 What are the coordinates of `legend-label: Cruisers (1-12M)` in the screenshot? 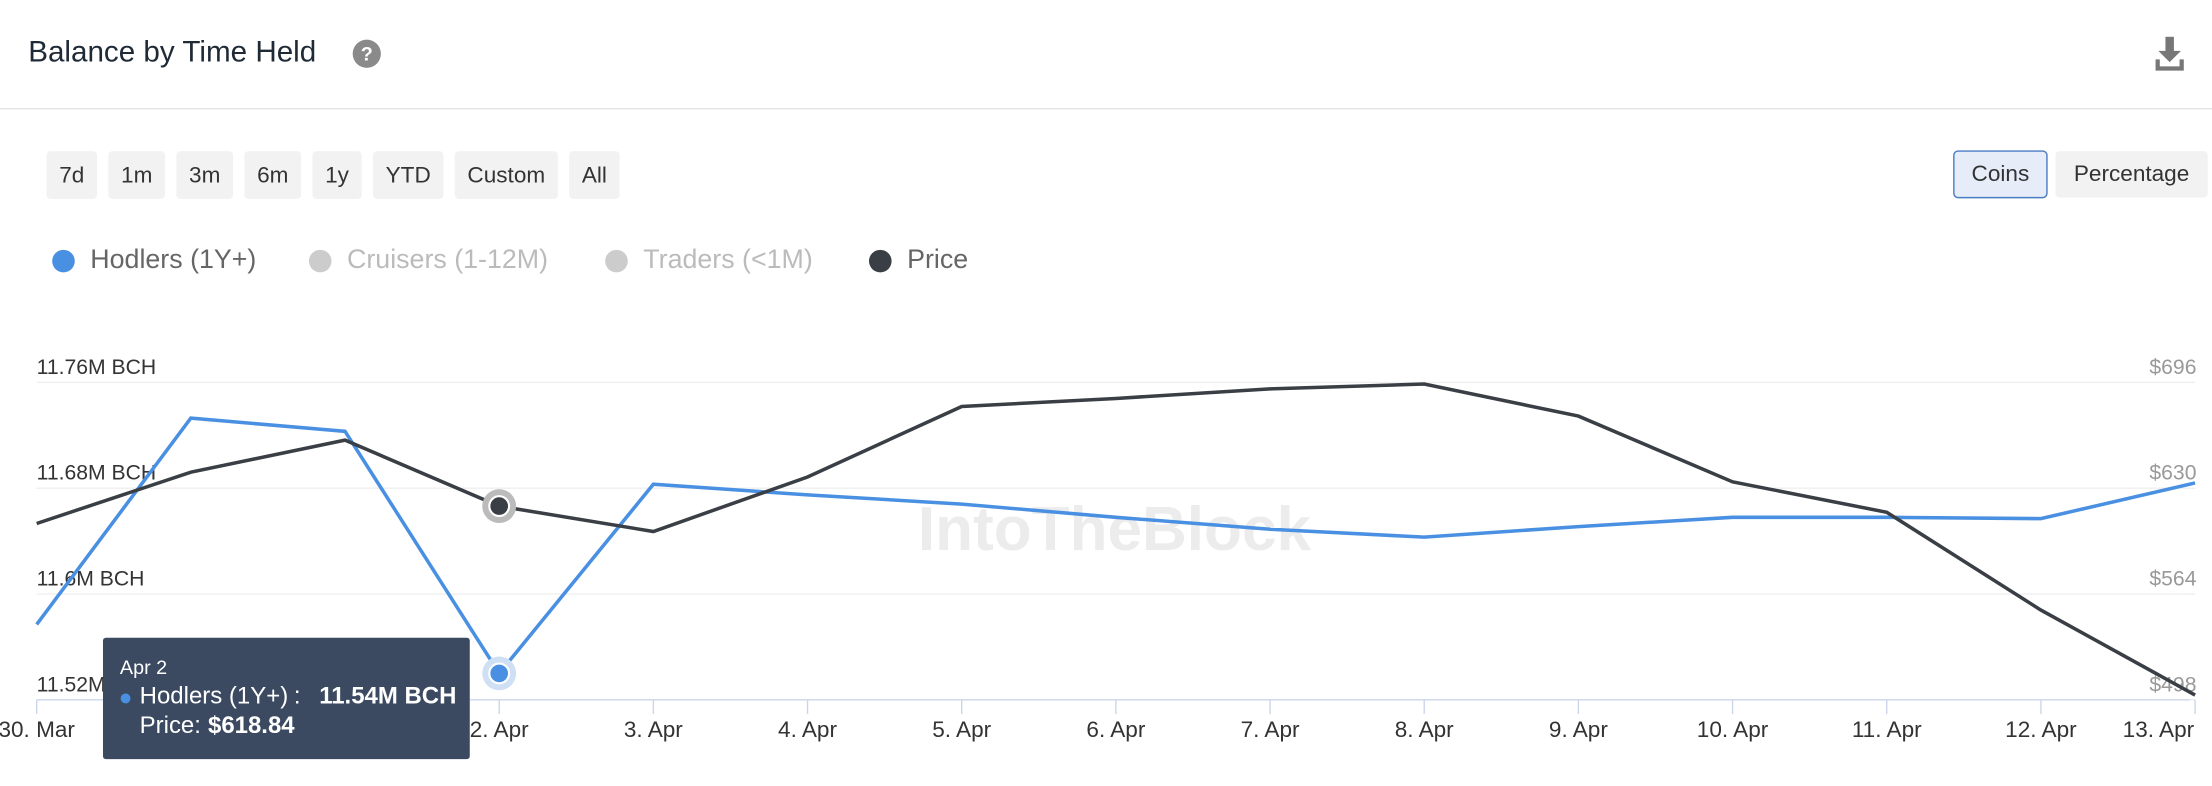 It's located at (447, 259).